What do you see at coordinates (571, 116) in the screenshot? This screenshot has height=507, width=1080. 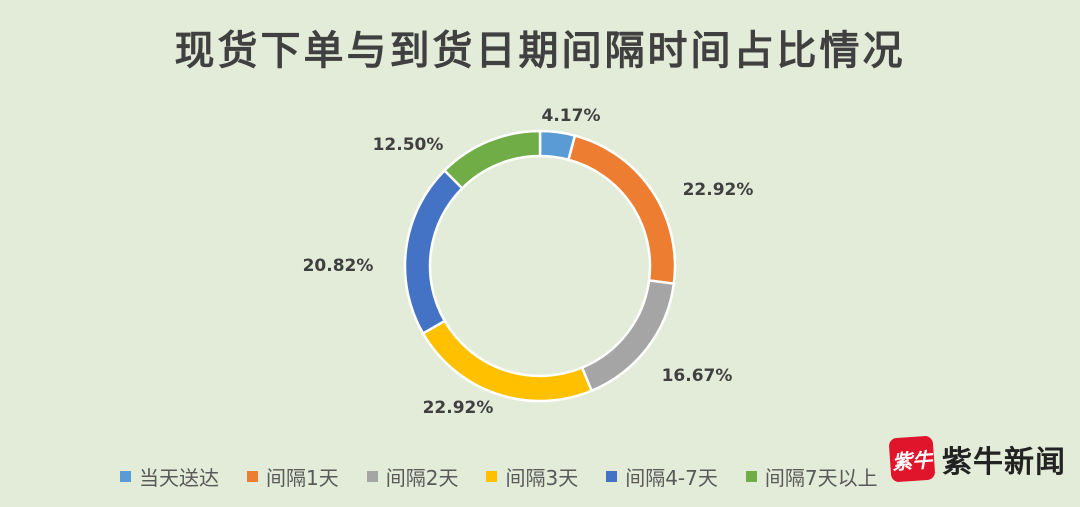 I see `slice-data-label: 4.17%` at bounding box center [571, 116].